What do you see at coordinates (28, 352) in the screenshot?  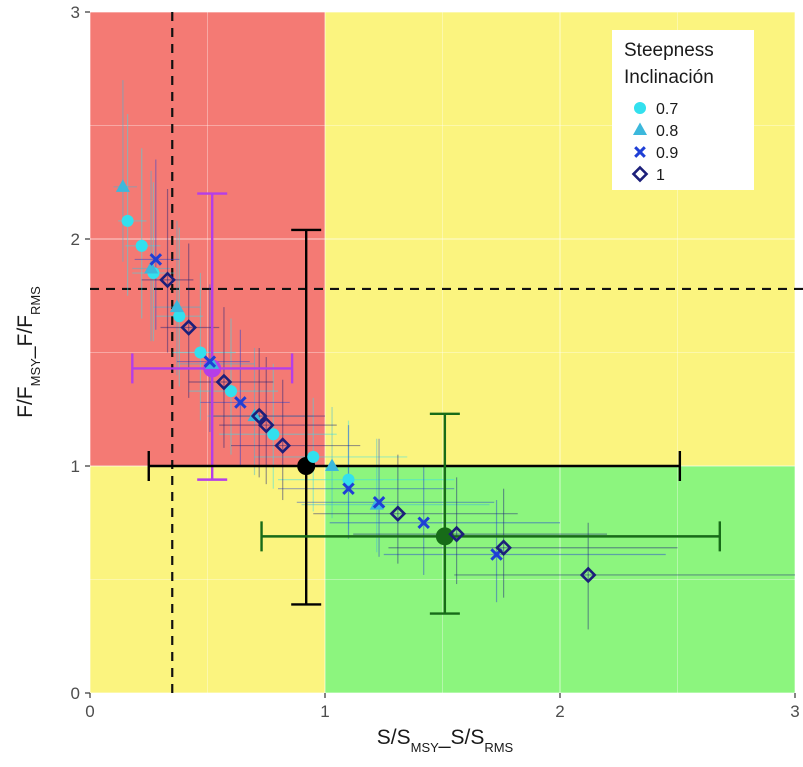 I see `y-axis-title: F/FMSY_F/FRMS` at bounding box center [28, 352].